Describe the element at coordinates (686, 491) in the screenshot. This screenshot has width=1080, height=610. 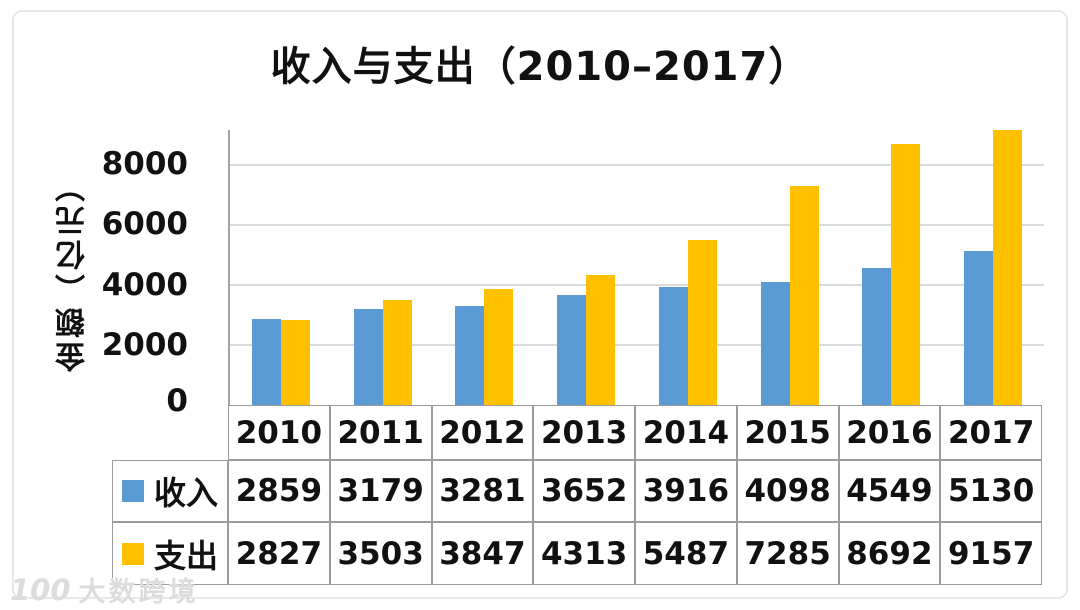
I see `income-value-2014: 3916` at that location.